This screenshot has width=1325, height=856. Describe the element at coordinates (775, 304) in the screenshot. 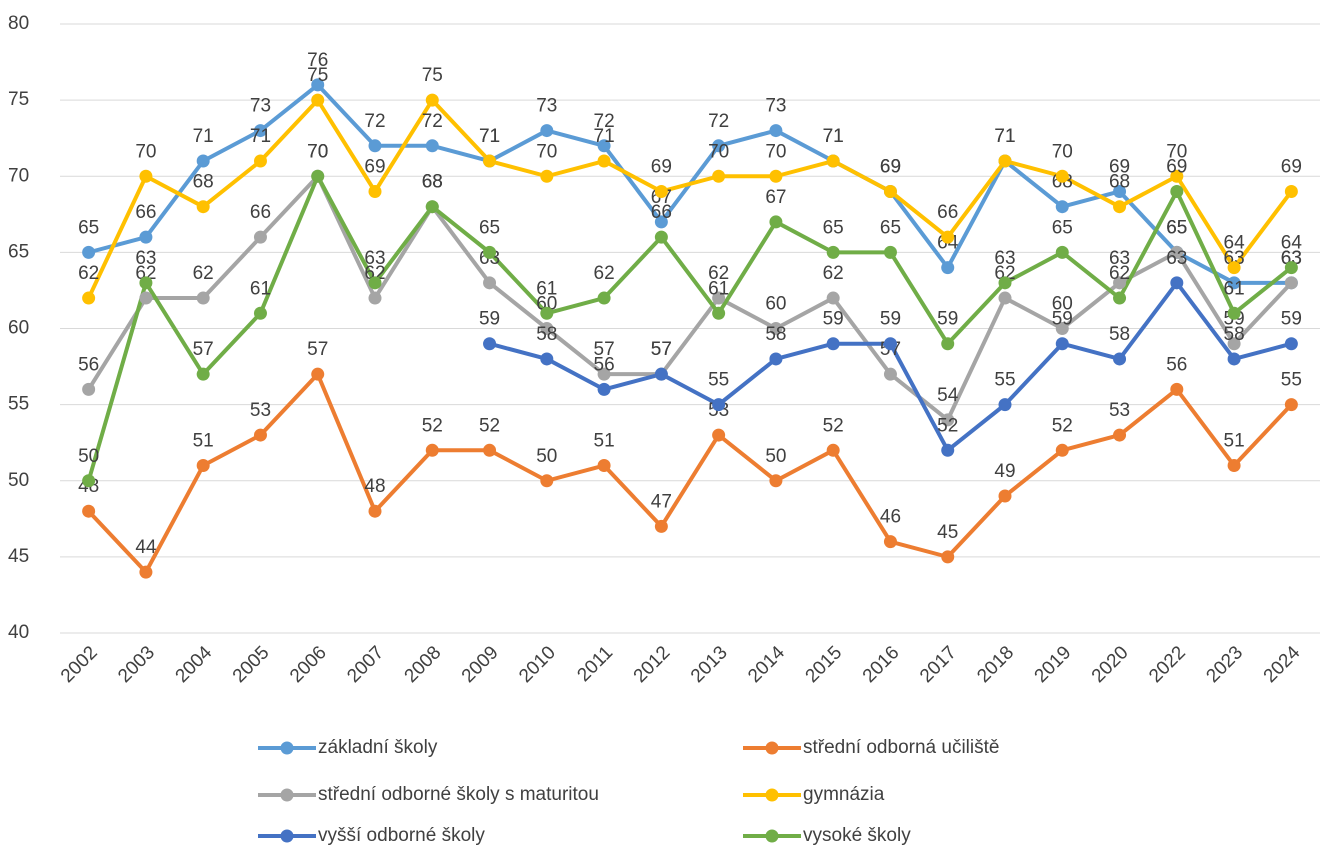

I see `data-label: 60` at that location.